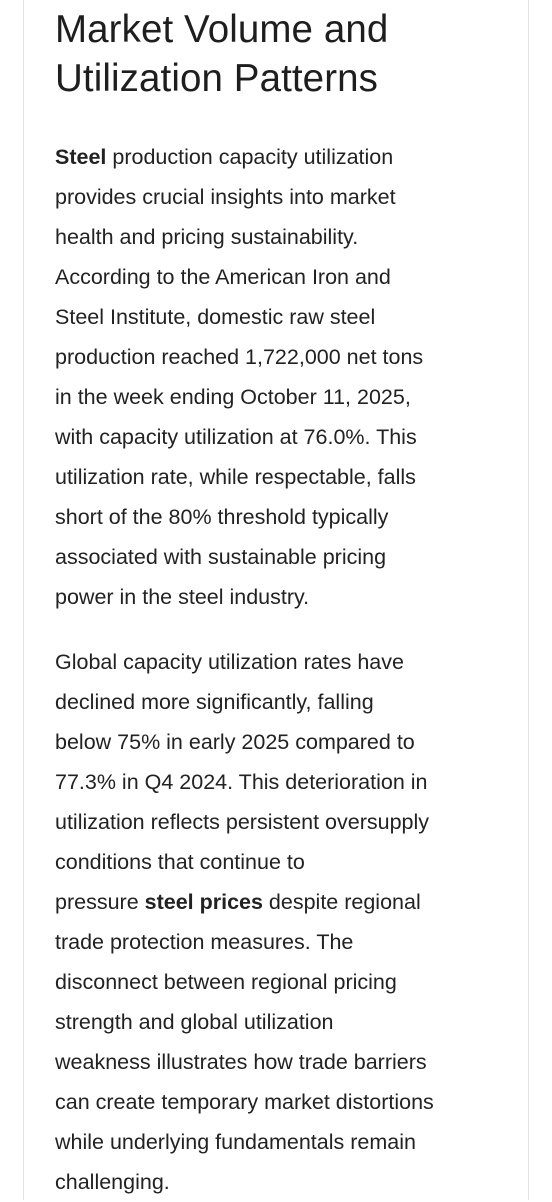 The image size is (552, 1202). What do you see at coordinates (226, 982) in the screenshot?
I see `paragraph-line: disconnect between regional pricing` at bounding box center [226, 982].